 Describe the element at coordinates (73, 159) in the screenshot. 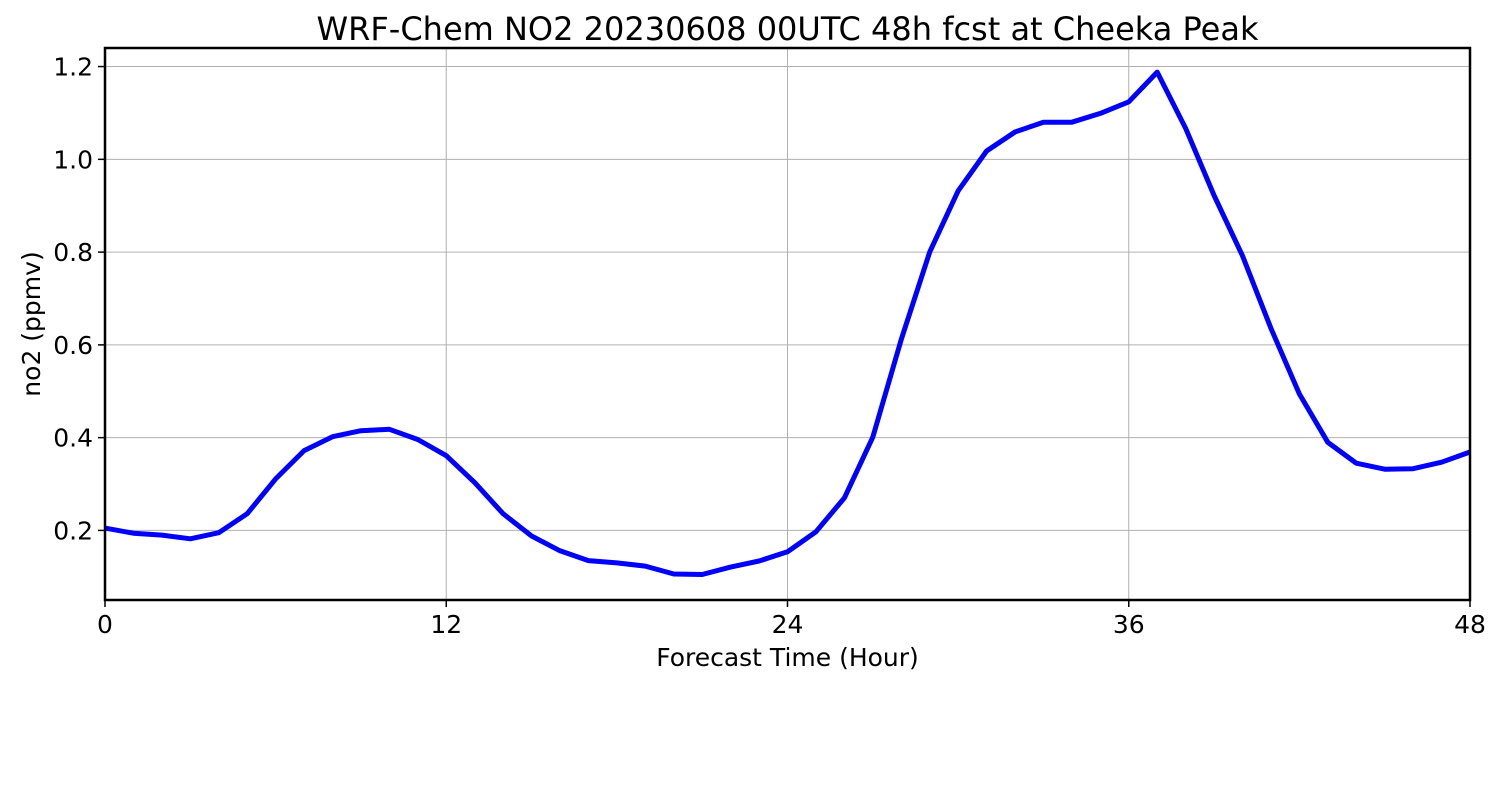

I see `y-tick-label: 1.0` at that location.